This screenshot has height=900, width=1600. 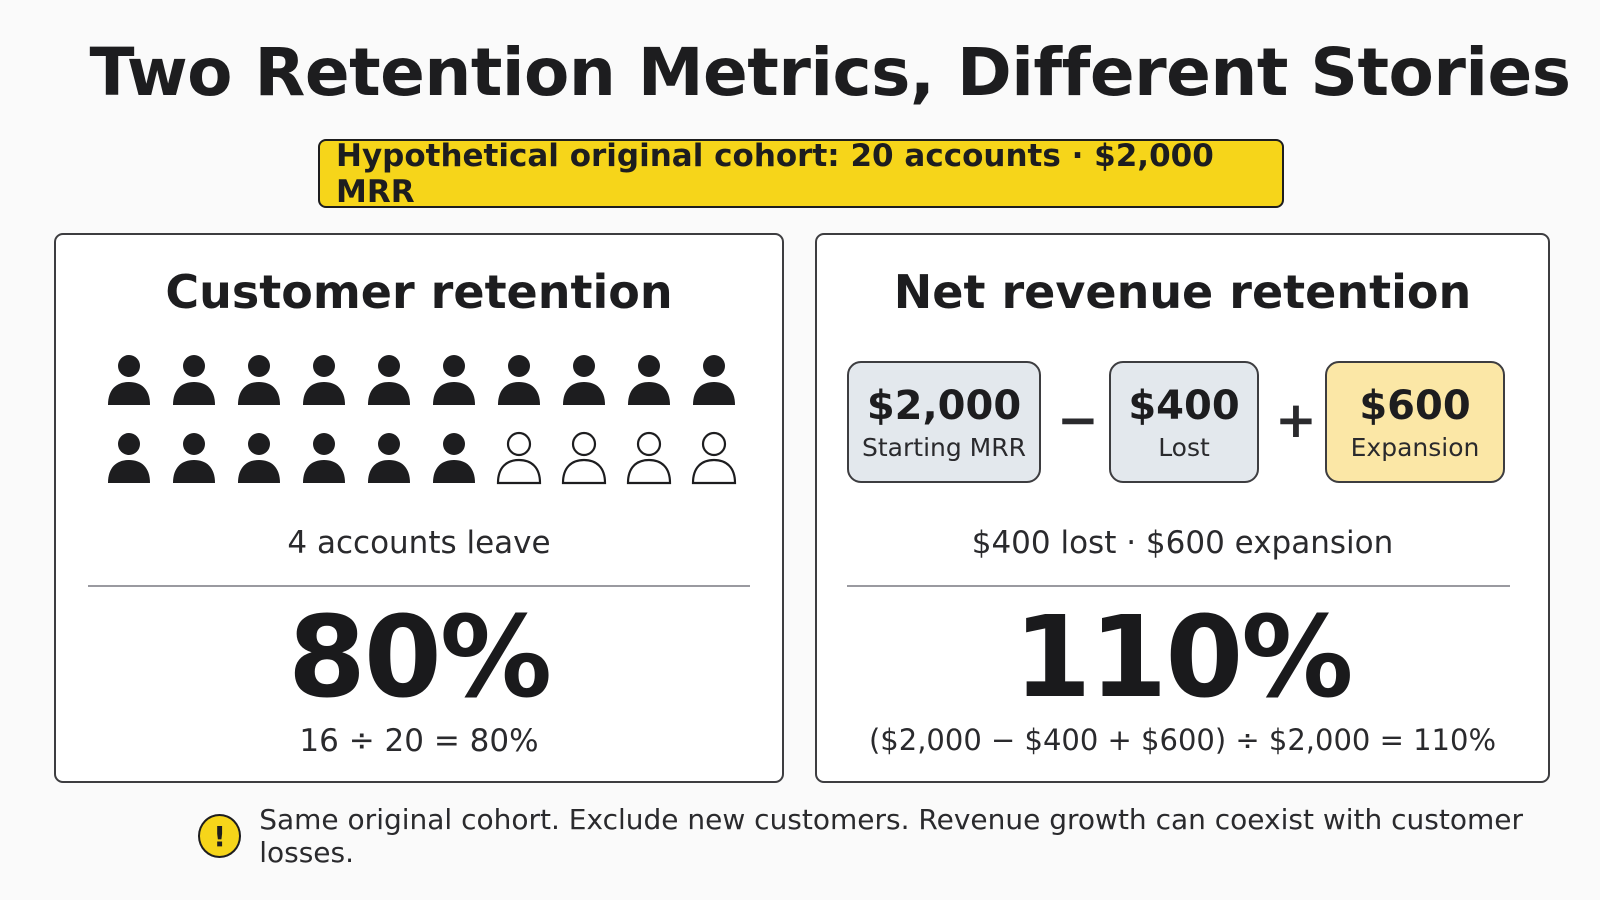 I want to click on customer-retention-description: 4 accounts leave, so click(x=419, y=543).